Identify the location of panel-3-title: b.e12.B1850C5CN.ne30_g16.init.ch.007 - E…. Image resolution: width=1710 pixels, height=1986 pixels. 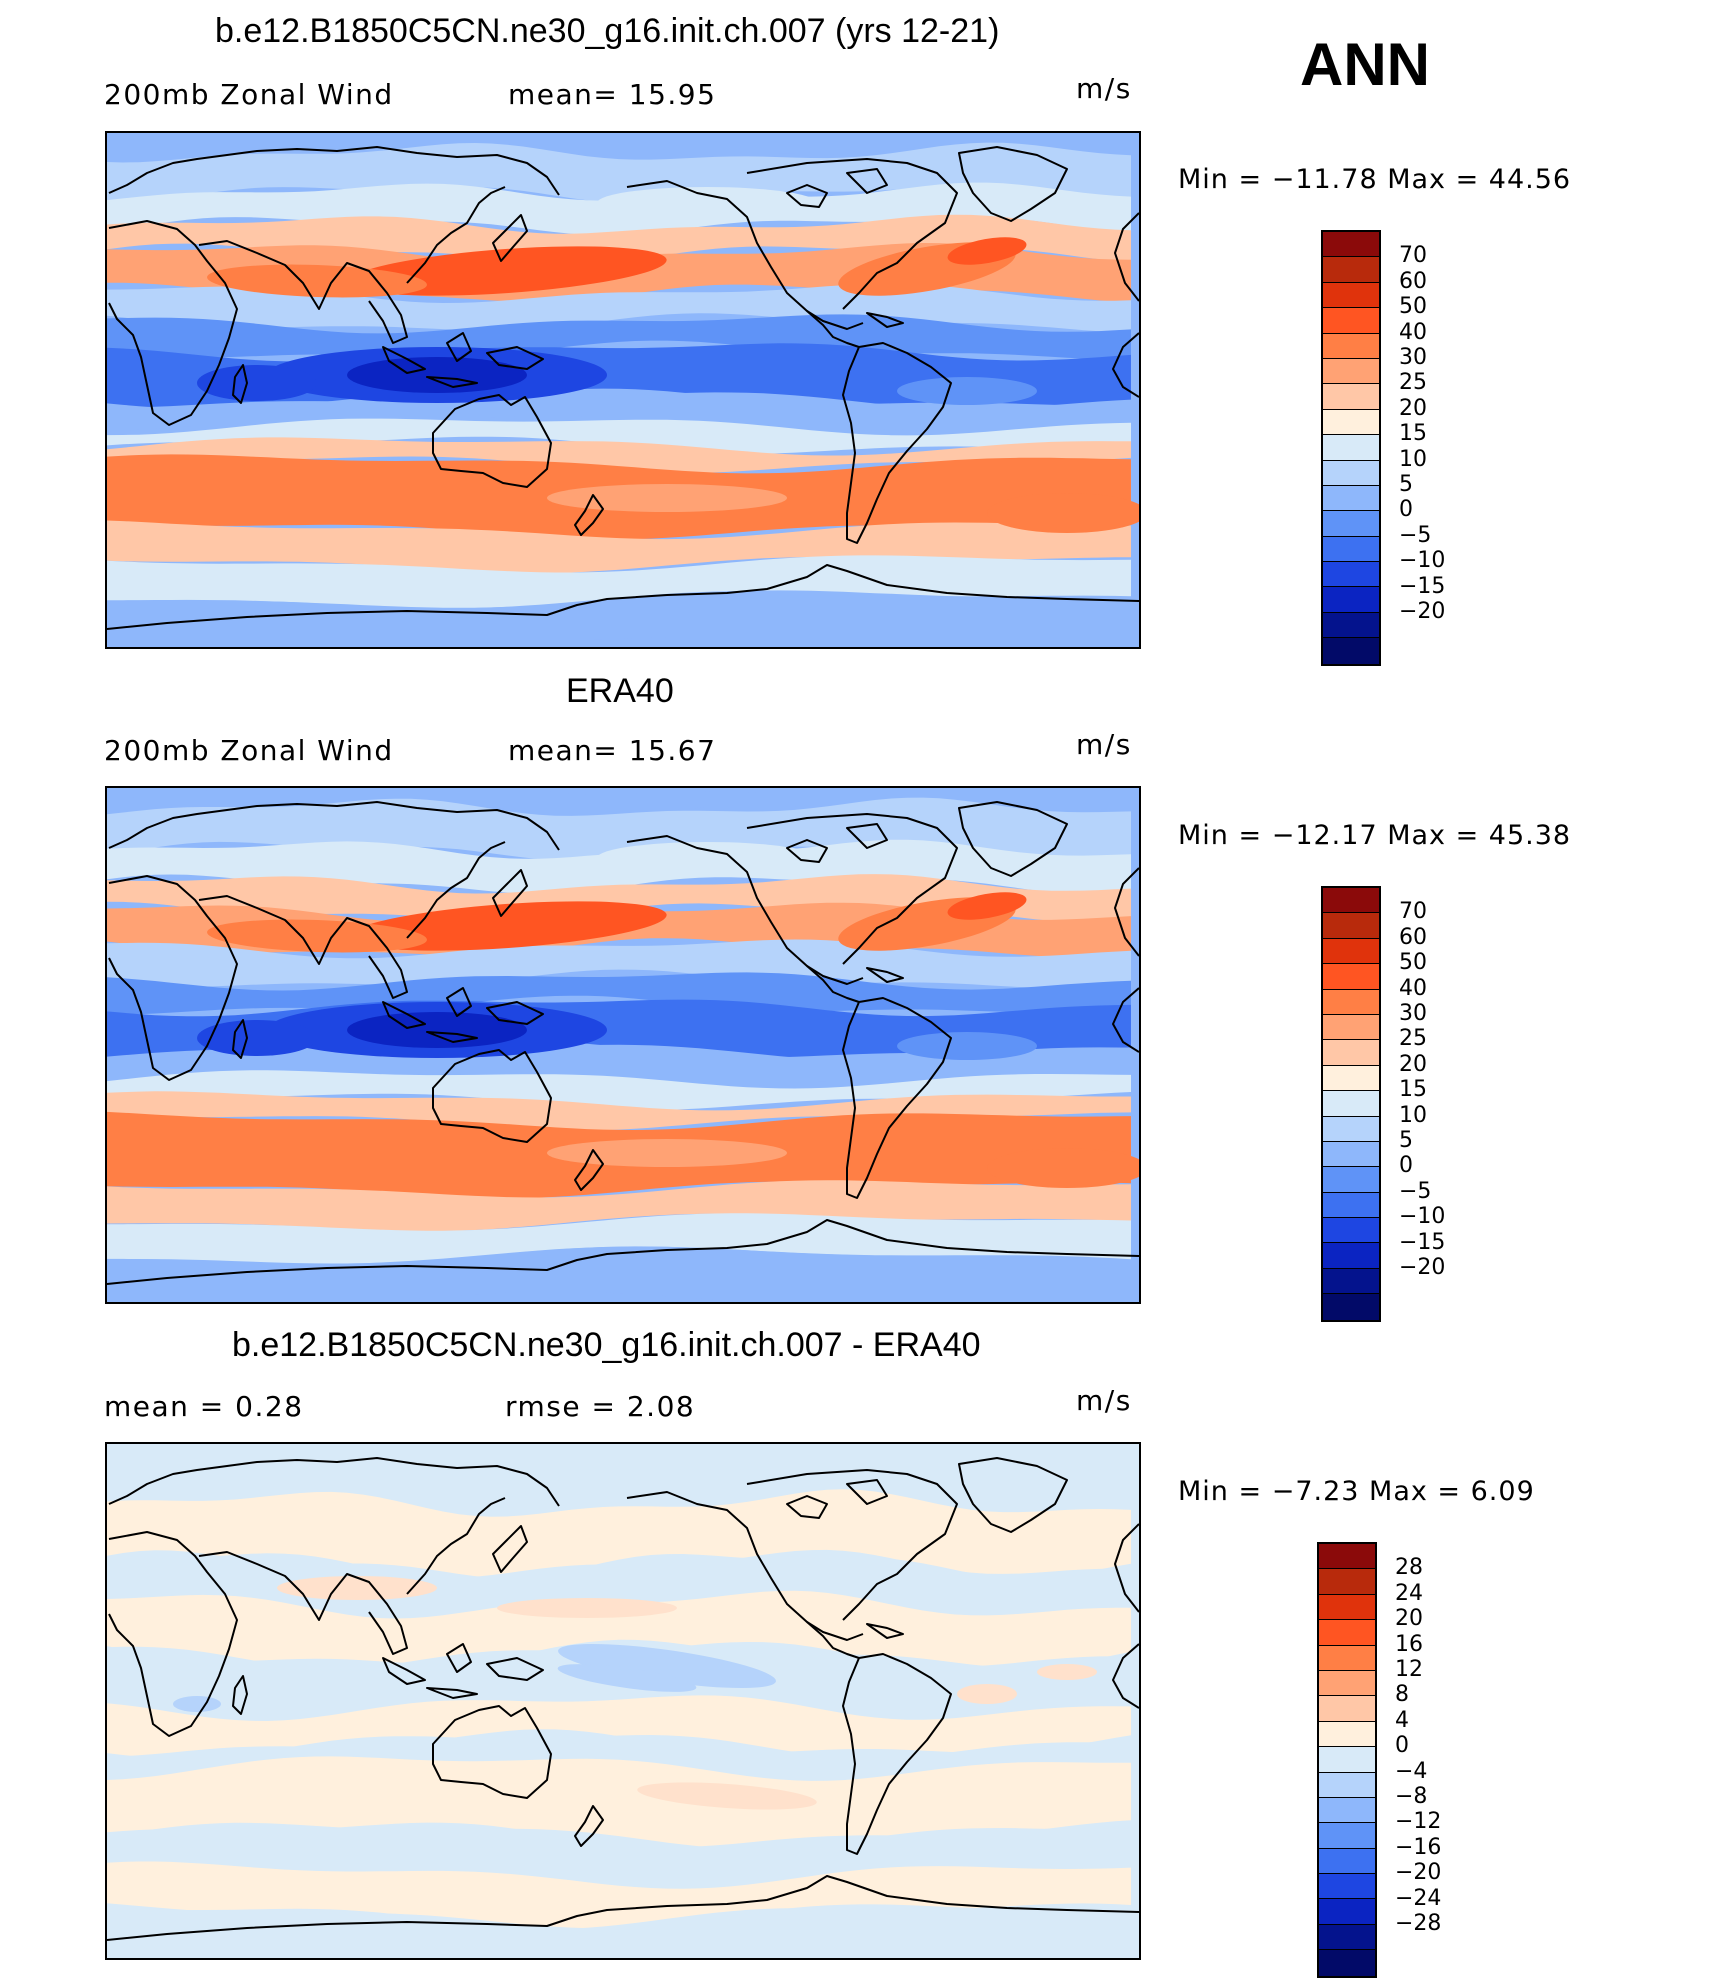
(606, 1345).